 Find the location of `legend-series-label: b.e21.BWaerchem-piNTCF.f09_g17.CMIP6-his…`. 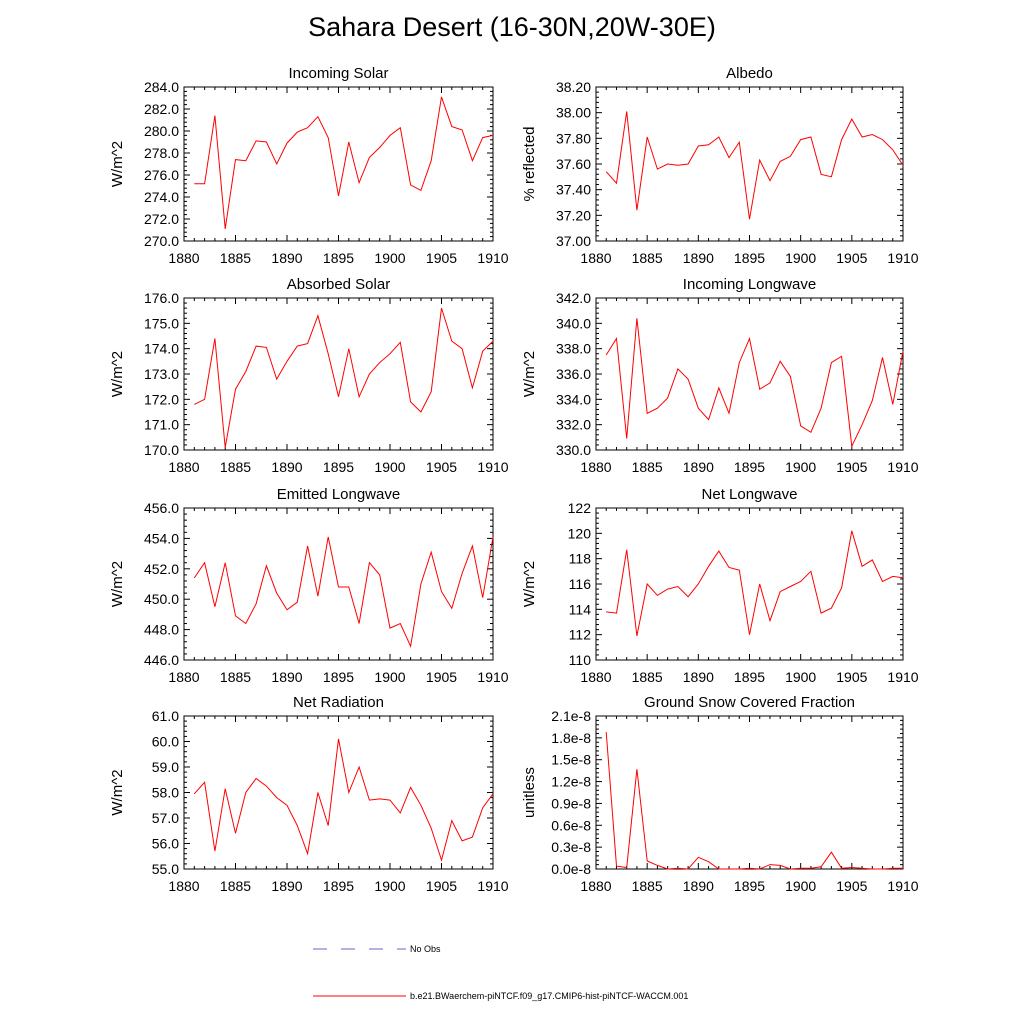

legend-series-label: b.e21.BWaerchem-piNTCF.f09_g17.CMIP6-his… is located at coordinates (549, 996).